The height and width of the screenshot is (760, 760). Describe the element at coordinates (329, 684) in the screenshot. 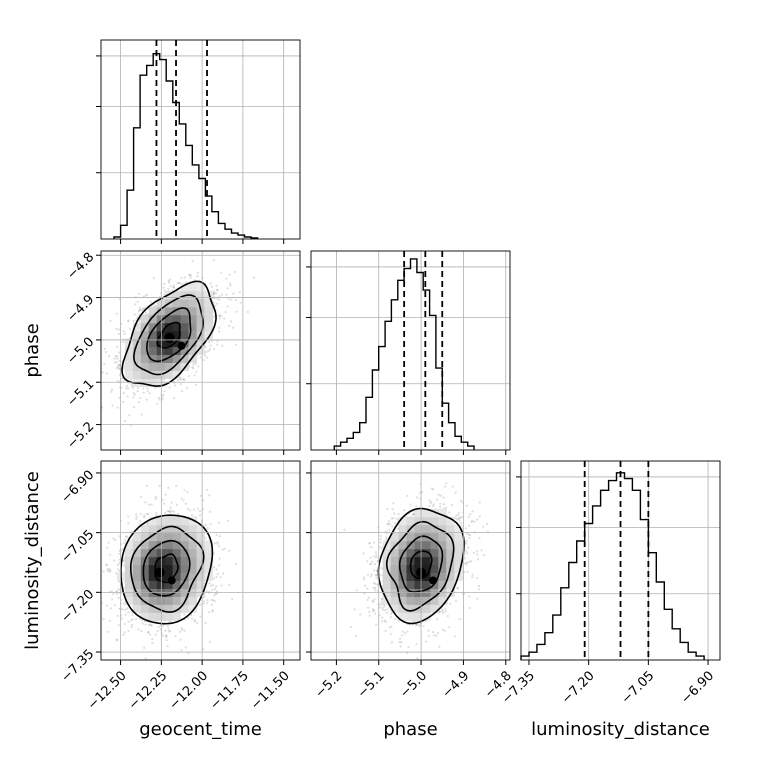

I see `x-tick-label-phase: −5.2` at that location.